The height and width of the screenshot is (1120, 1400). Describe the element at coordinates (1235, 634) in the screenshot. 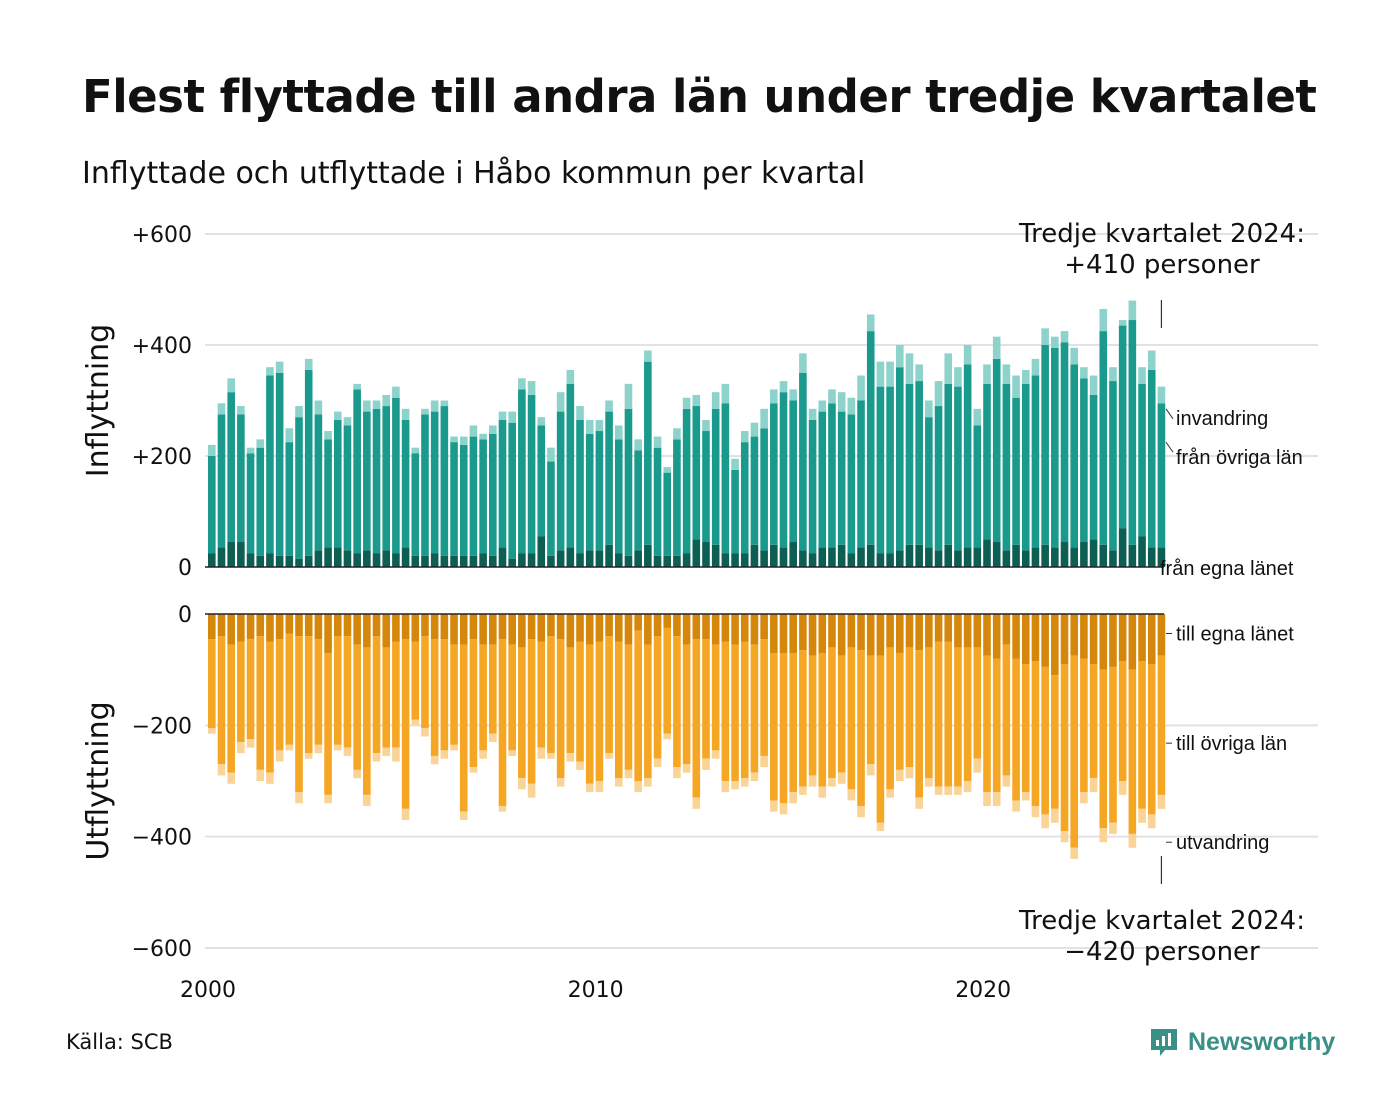

I see `series-label-out: till egna länet` at that location.